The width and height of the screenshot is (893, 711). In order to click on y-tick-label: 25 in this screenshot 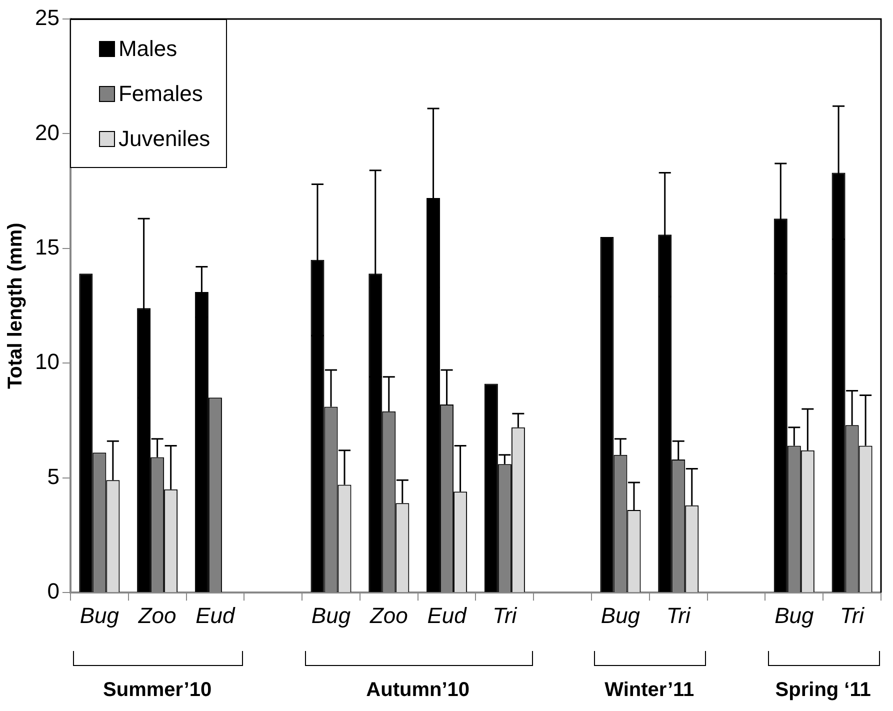, I will do `click(47, 17)`.